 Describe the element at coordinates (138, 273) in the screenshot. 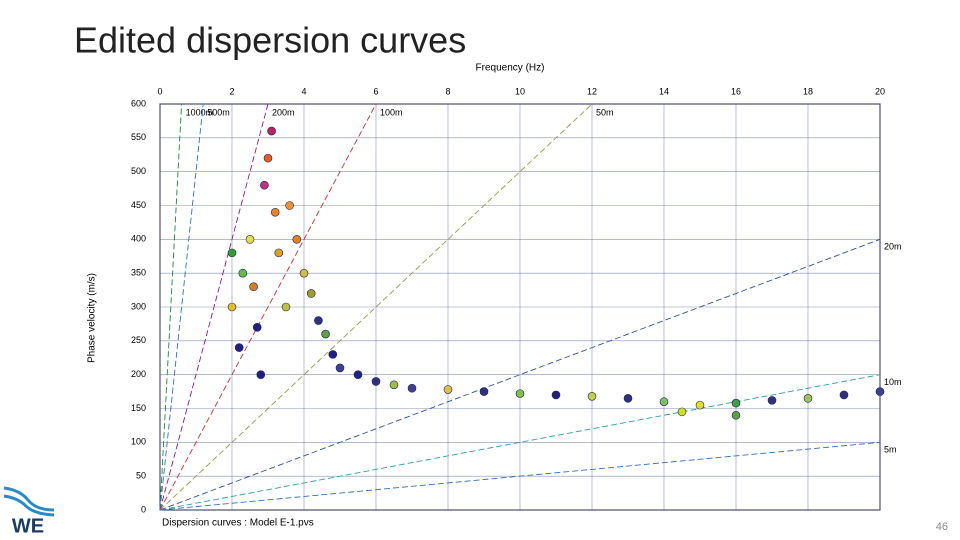

I see `y-tick-label: 350` at that location.